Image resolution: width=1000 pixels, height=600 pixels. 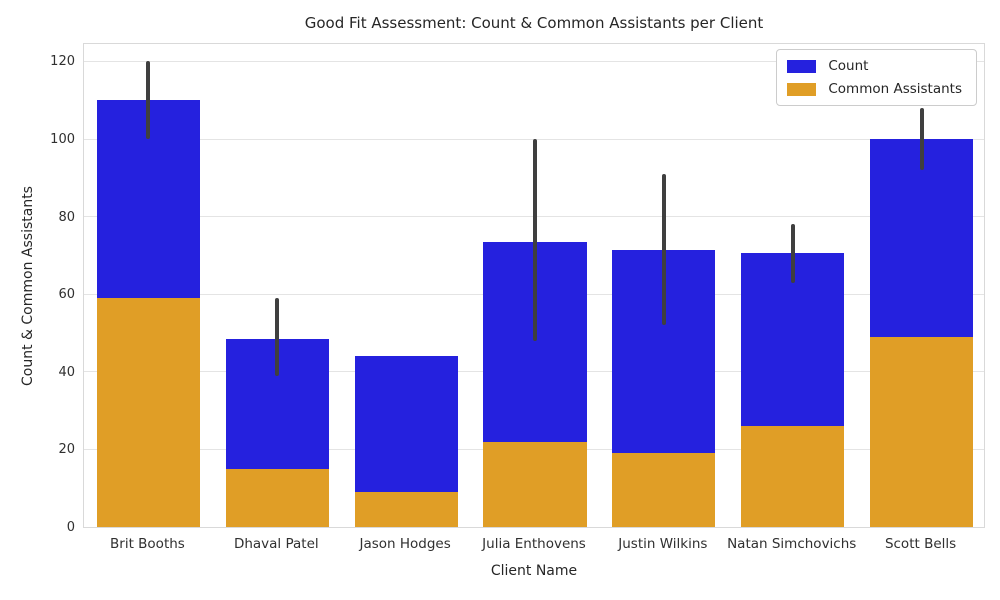 What do you see at coordinates (66, 295) in the screenshot?
I see `y-tick-label: 60` at bounding box center [66, 295].